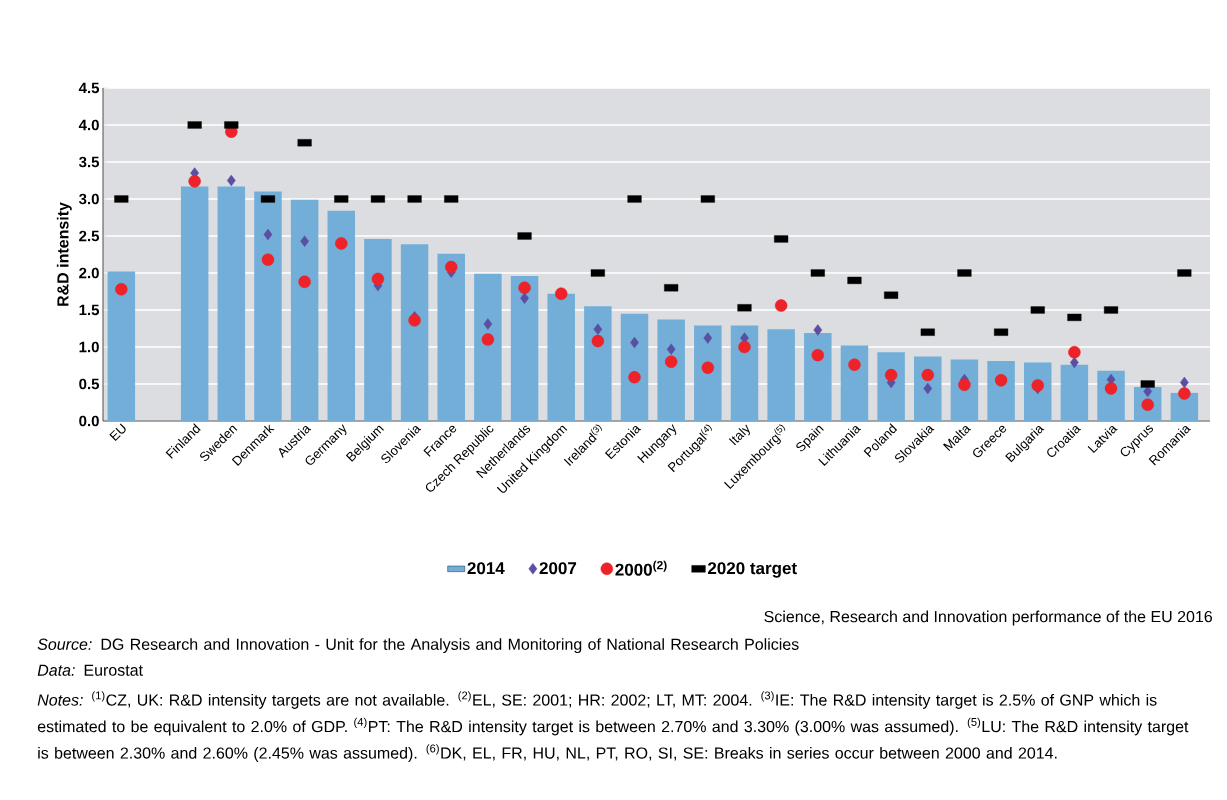  I want to click on y-tick-label: 4.0, so click(88, 125).